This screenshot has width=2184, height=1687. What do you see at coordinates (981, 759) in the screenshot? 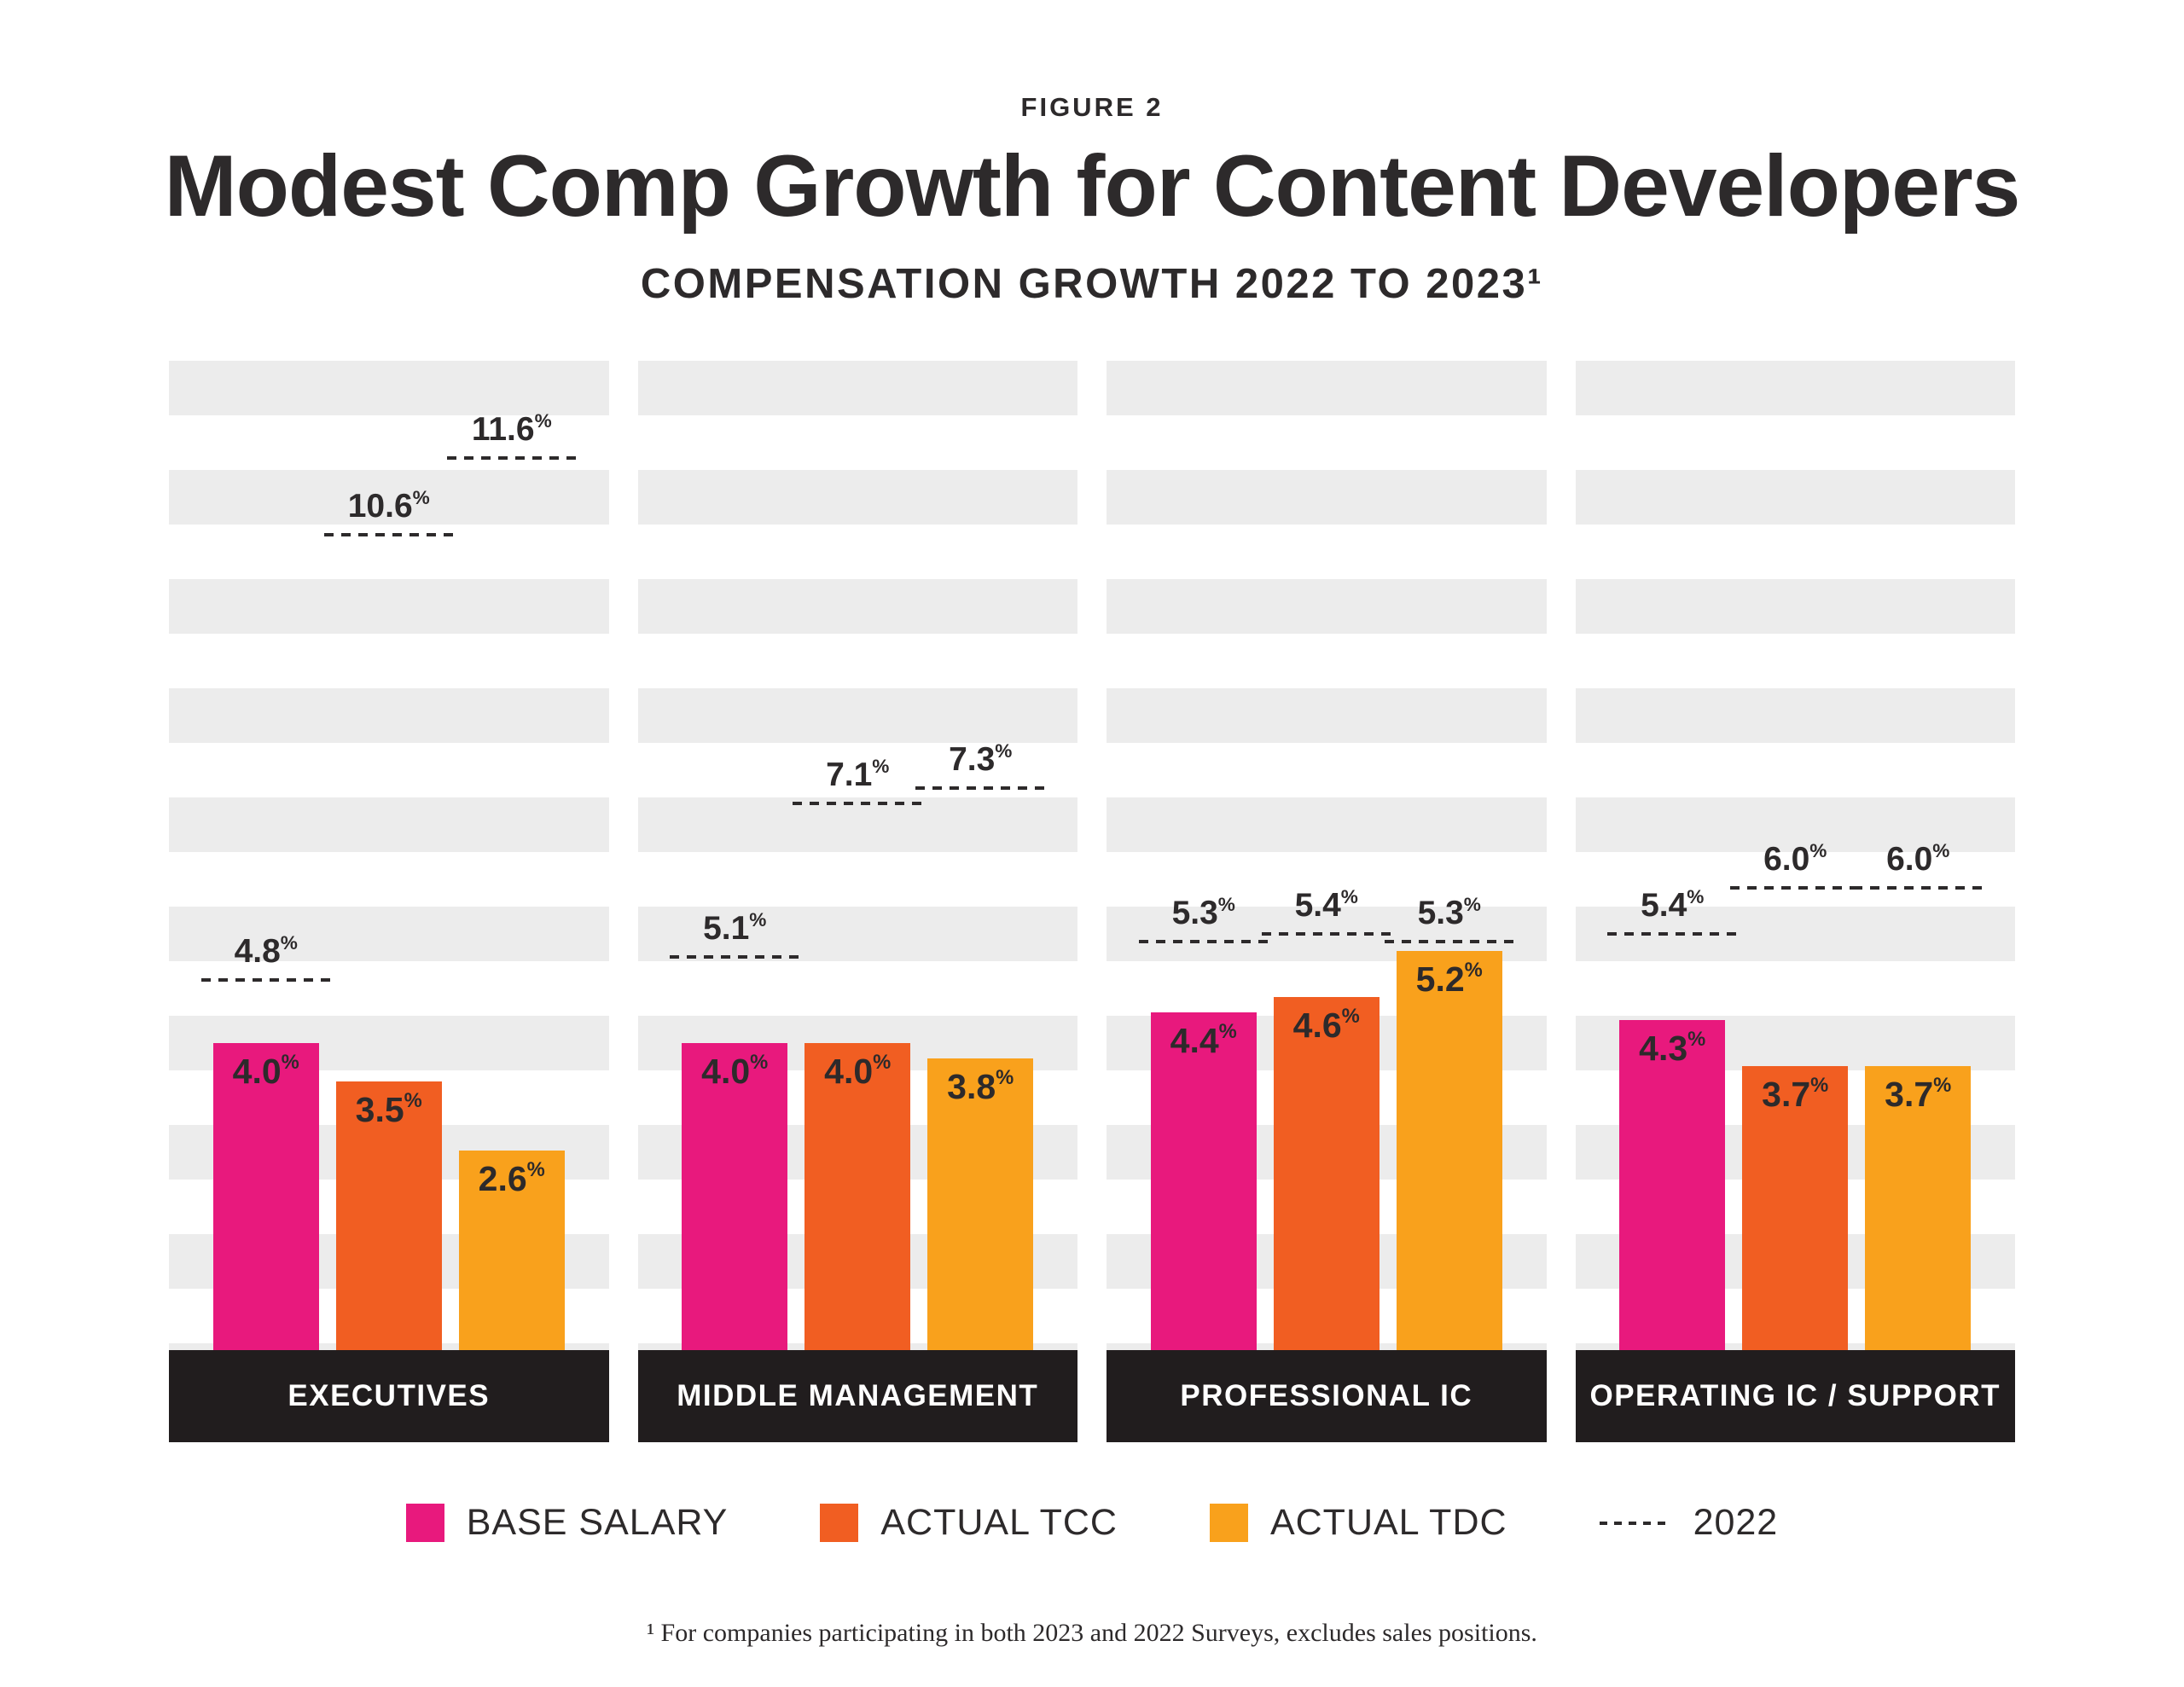
I see `marker-2022-value: 7.3%` at bounding box center [981, 759].